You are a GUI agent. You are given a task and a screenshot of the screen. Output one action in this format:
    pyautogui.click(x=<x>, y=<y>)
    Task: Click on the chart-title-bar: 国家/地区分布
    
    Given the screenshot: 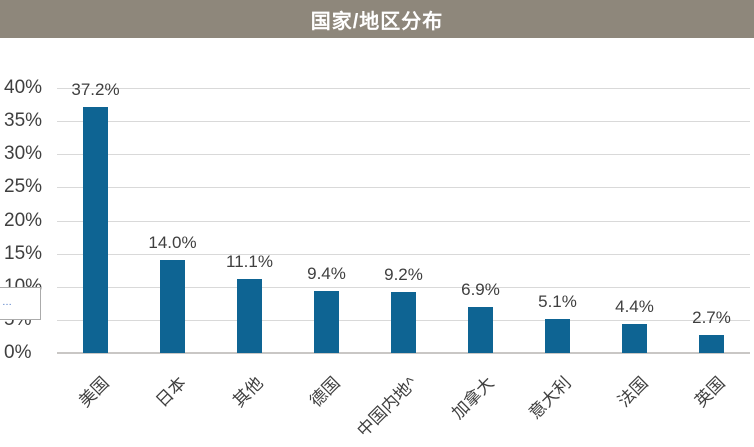 What is the action you would take?
    pyautogui.click(x=377, y=19)
    